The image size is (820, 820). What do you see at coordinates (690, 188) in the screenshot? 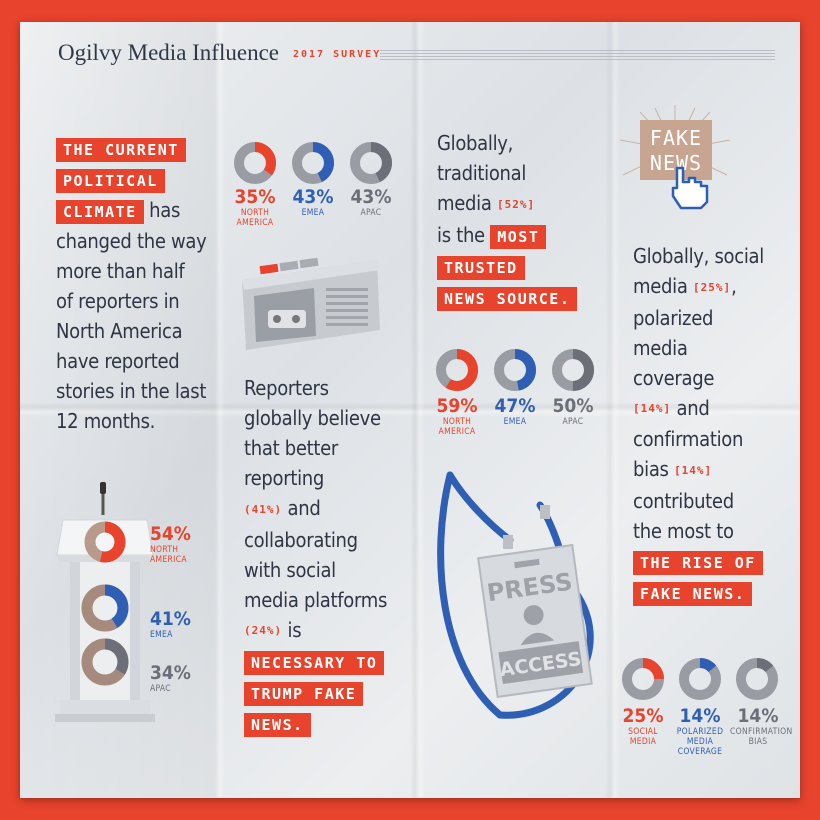
I see `hand-cursor-icon` at bounding box center [690, 188].